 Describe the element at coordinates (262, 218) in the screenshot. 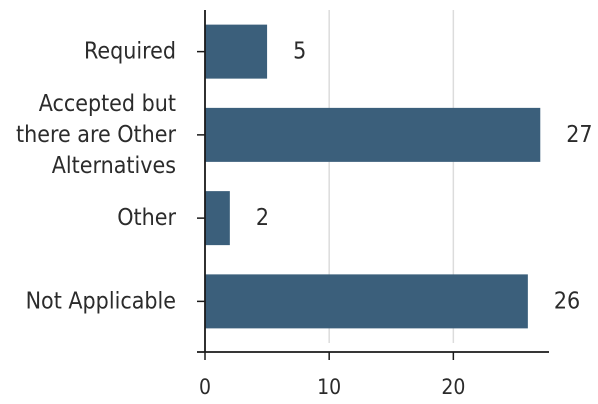

I see `value-label-2: 2` at that location.